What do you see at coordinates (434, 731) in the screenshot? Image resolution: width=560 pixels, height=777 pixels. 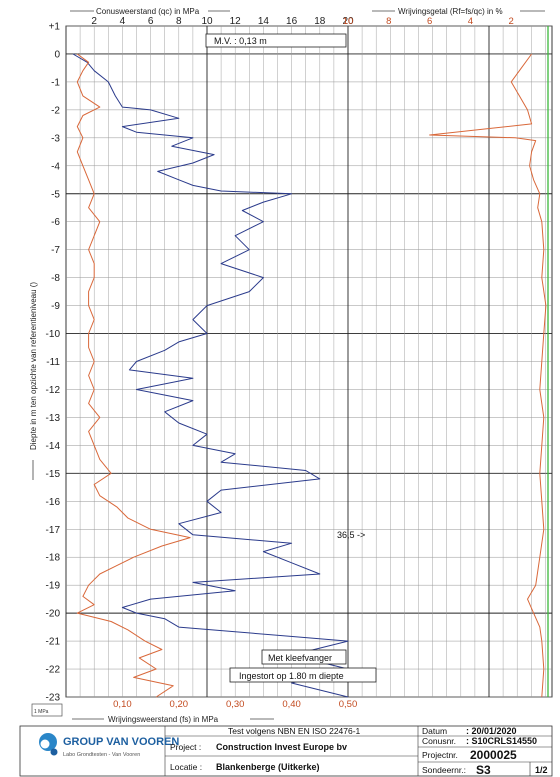 I see `date-label: Datum` at bounding box center [434, 731].